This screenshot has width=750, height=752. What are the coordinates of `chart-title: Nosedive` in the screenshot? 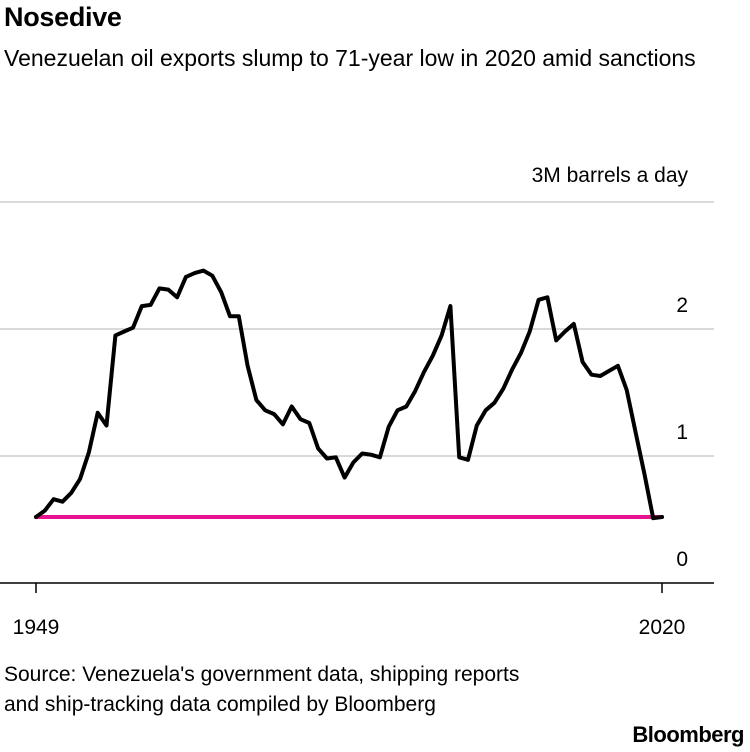 It's located at (63, 17).